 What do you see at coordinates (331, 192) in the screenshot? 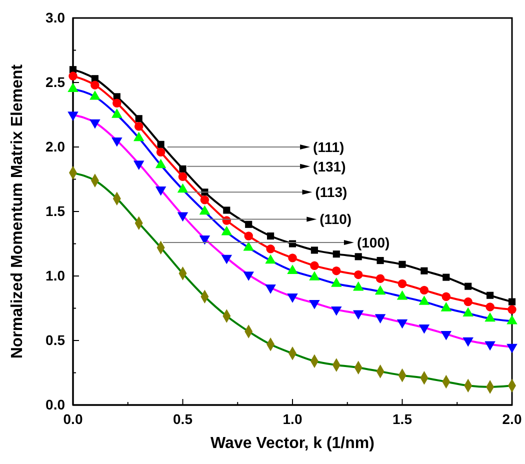
I see `annotation: (113)` at bounding box center [331, 192].